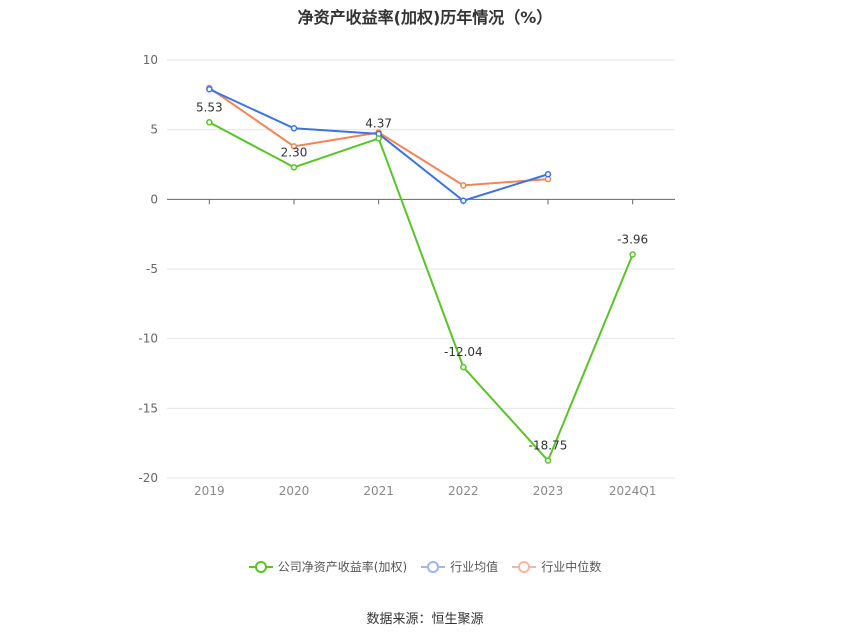 The height and width of the screenshot is (637, 850). What do you see at coordinates (209, 491) in the screenshot?
I see `x-tick-label: 2019` at bounding box center [209, 491].